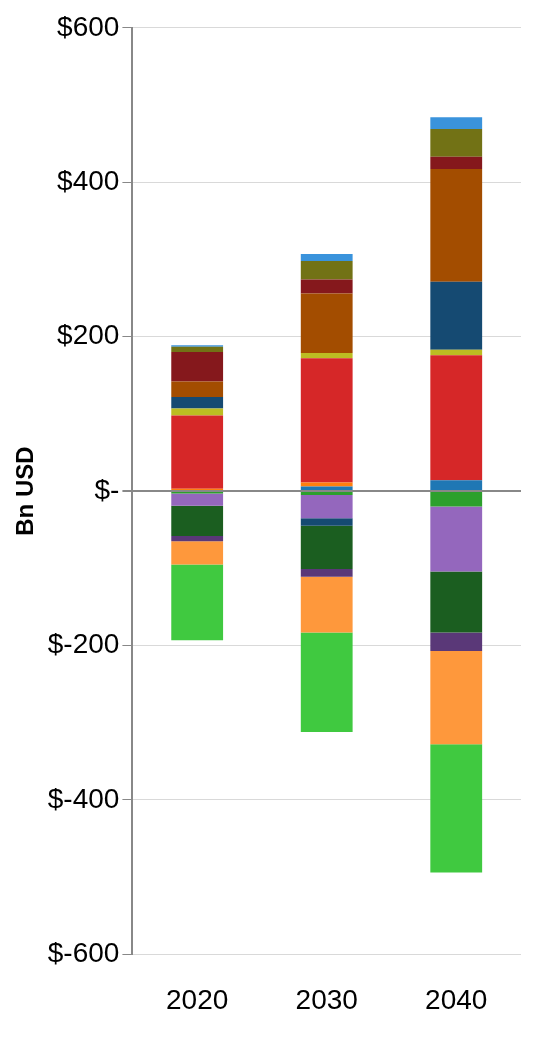 The image size is (533, 1057). What do you see at coordinates (88, 26) in the screenshot?
I see `y-tick-label: $600` at bounding box center [88, 26].